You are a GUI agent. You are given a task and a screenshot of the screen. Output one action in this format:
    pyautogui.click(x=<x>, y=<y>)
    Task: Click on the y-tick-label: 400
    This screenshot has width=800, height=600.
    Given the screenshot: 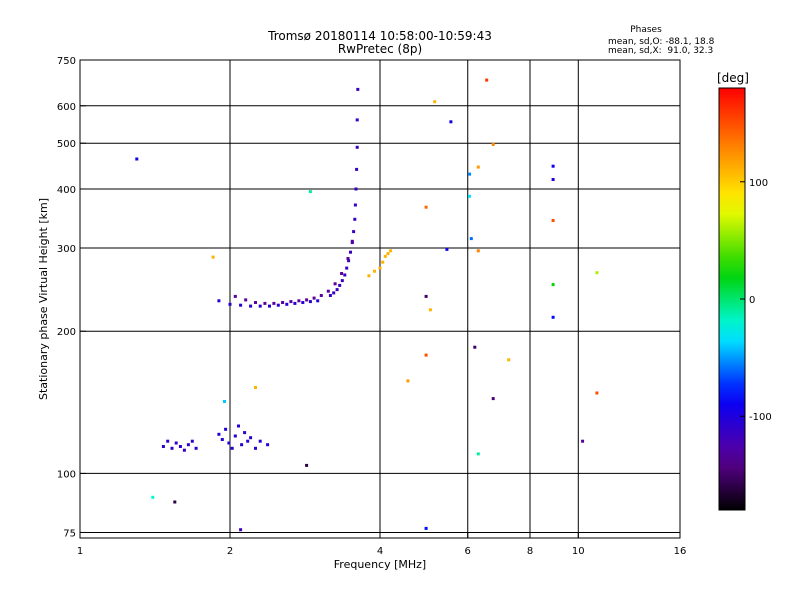 What is the action you would take?
    pyautogui.click(x=66, y=190)
    